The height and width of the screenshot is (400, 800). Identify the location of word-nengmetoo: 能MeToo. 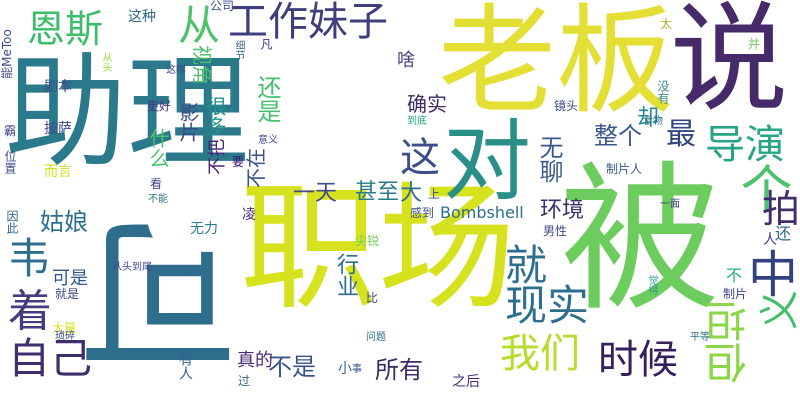
(7, 54).